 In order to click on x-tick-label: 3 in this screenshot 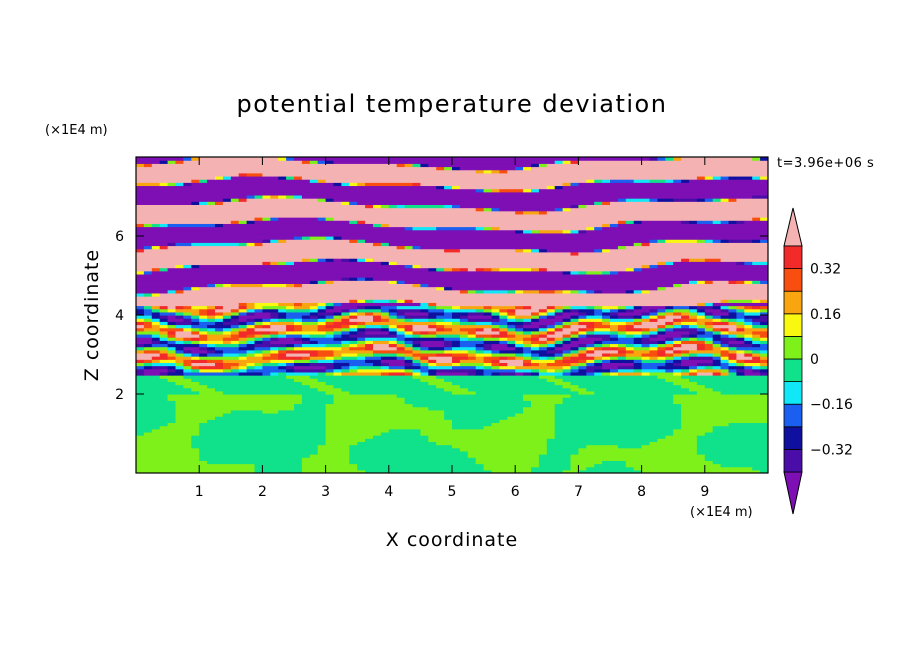, I will do `click(325, 492)`.